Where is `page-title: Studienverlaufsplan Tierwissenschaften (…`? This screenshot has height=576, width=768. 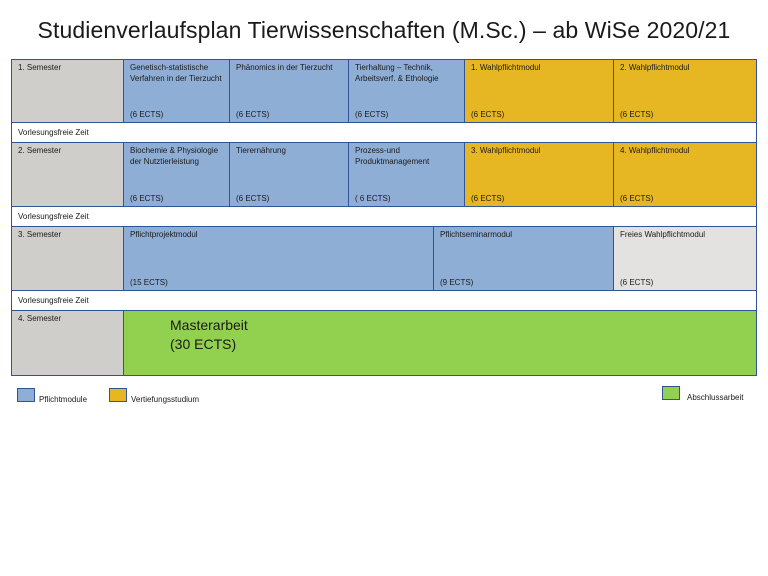 page-title: Studienverlaufsplan Tierwissenschaften (… is located at coordinates (384, 30).